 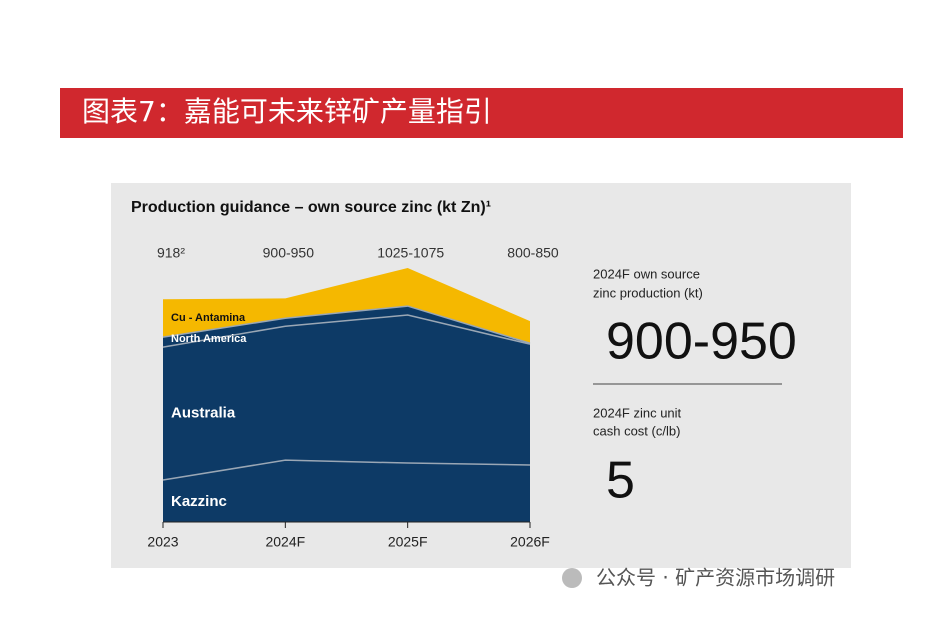 What do you see at coordinates (199, 501) in the screenshot?
I see `series-label: Kazzinc` at bounding box center [199, 501].